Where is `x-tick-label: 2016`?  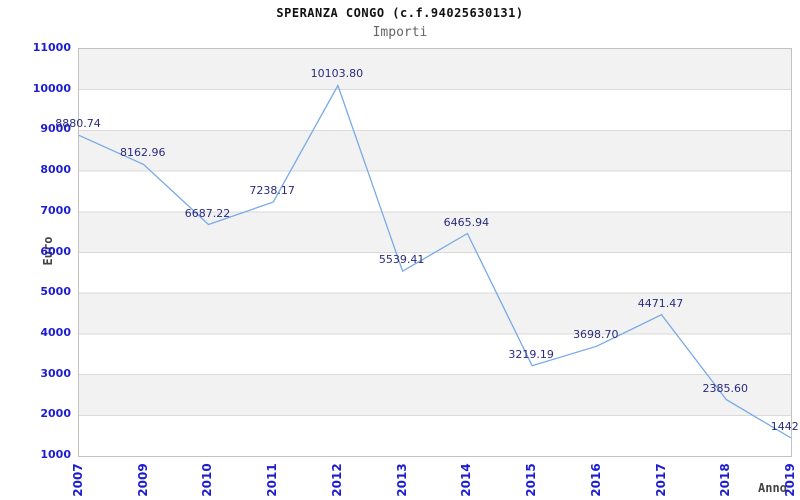
x-tick-label: 2016 is located at coordinates (595, 480).